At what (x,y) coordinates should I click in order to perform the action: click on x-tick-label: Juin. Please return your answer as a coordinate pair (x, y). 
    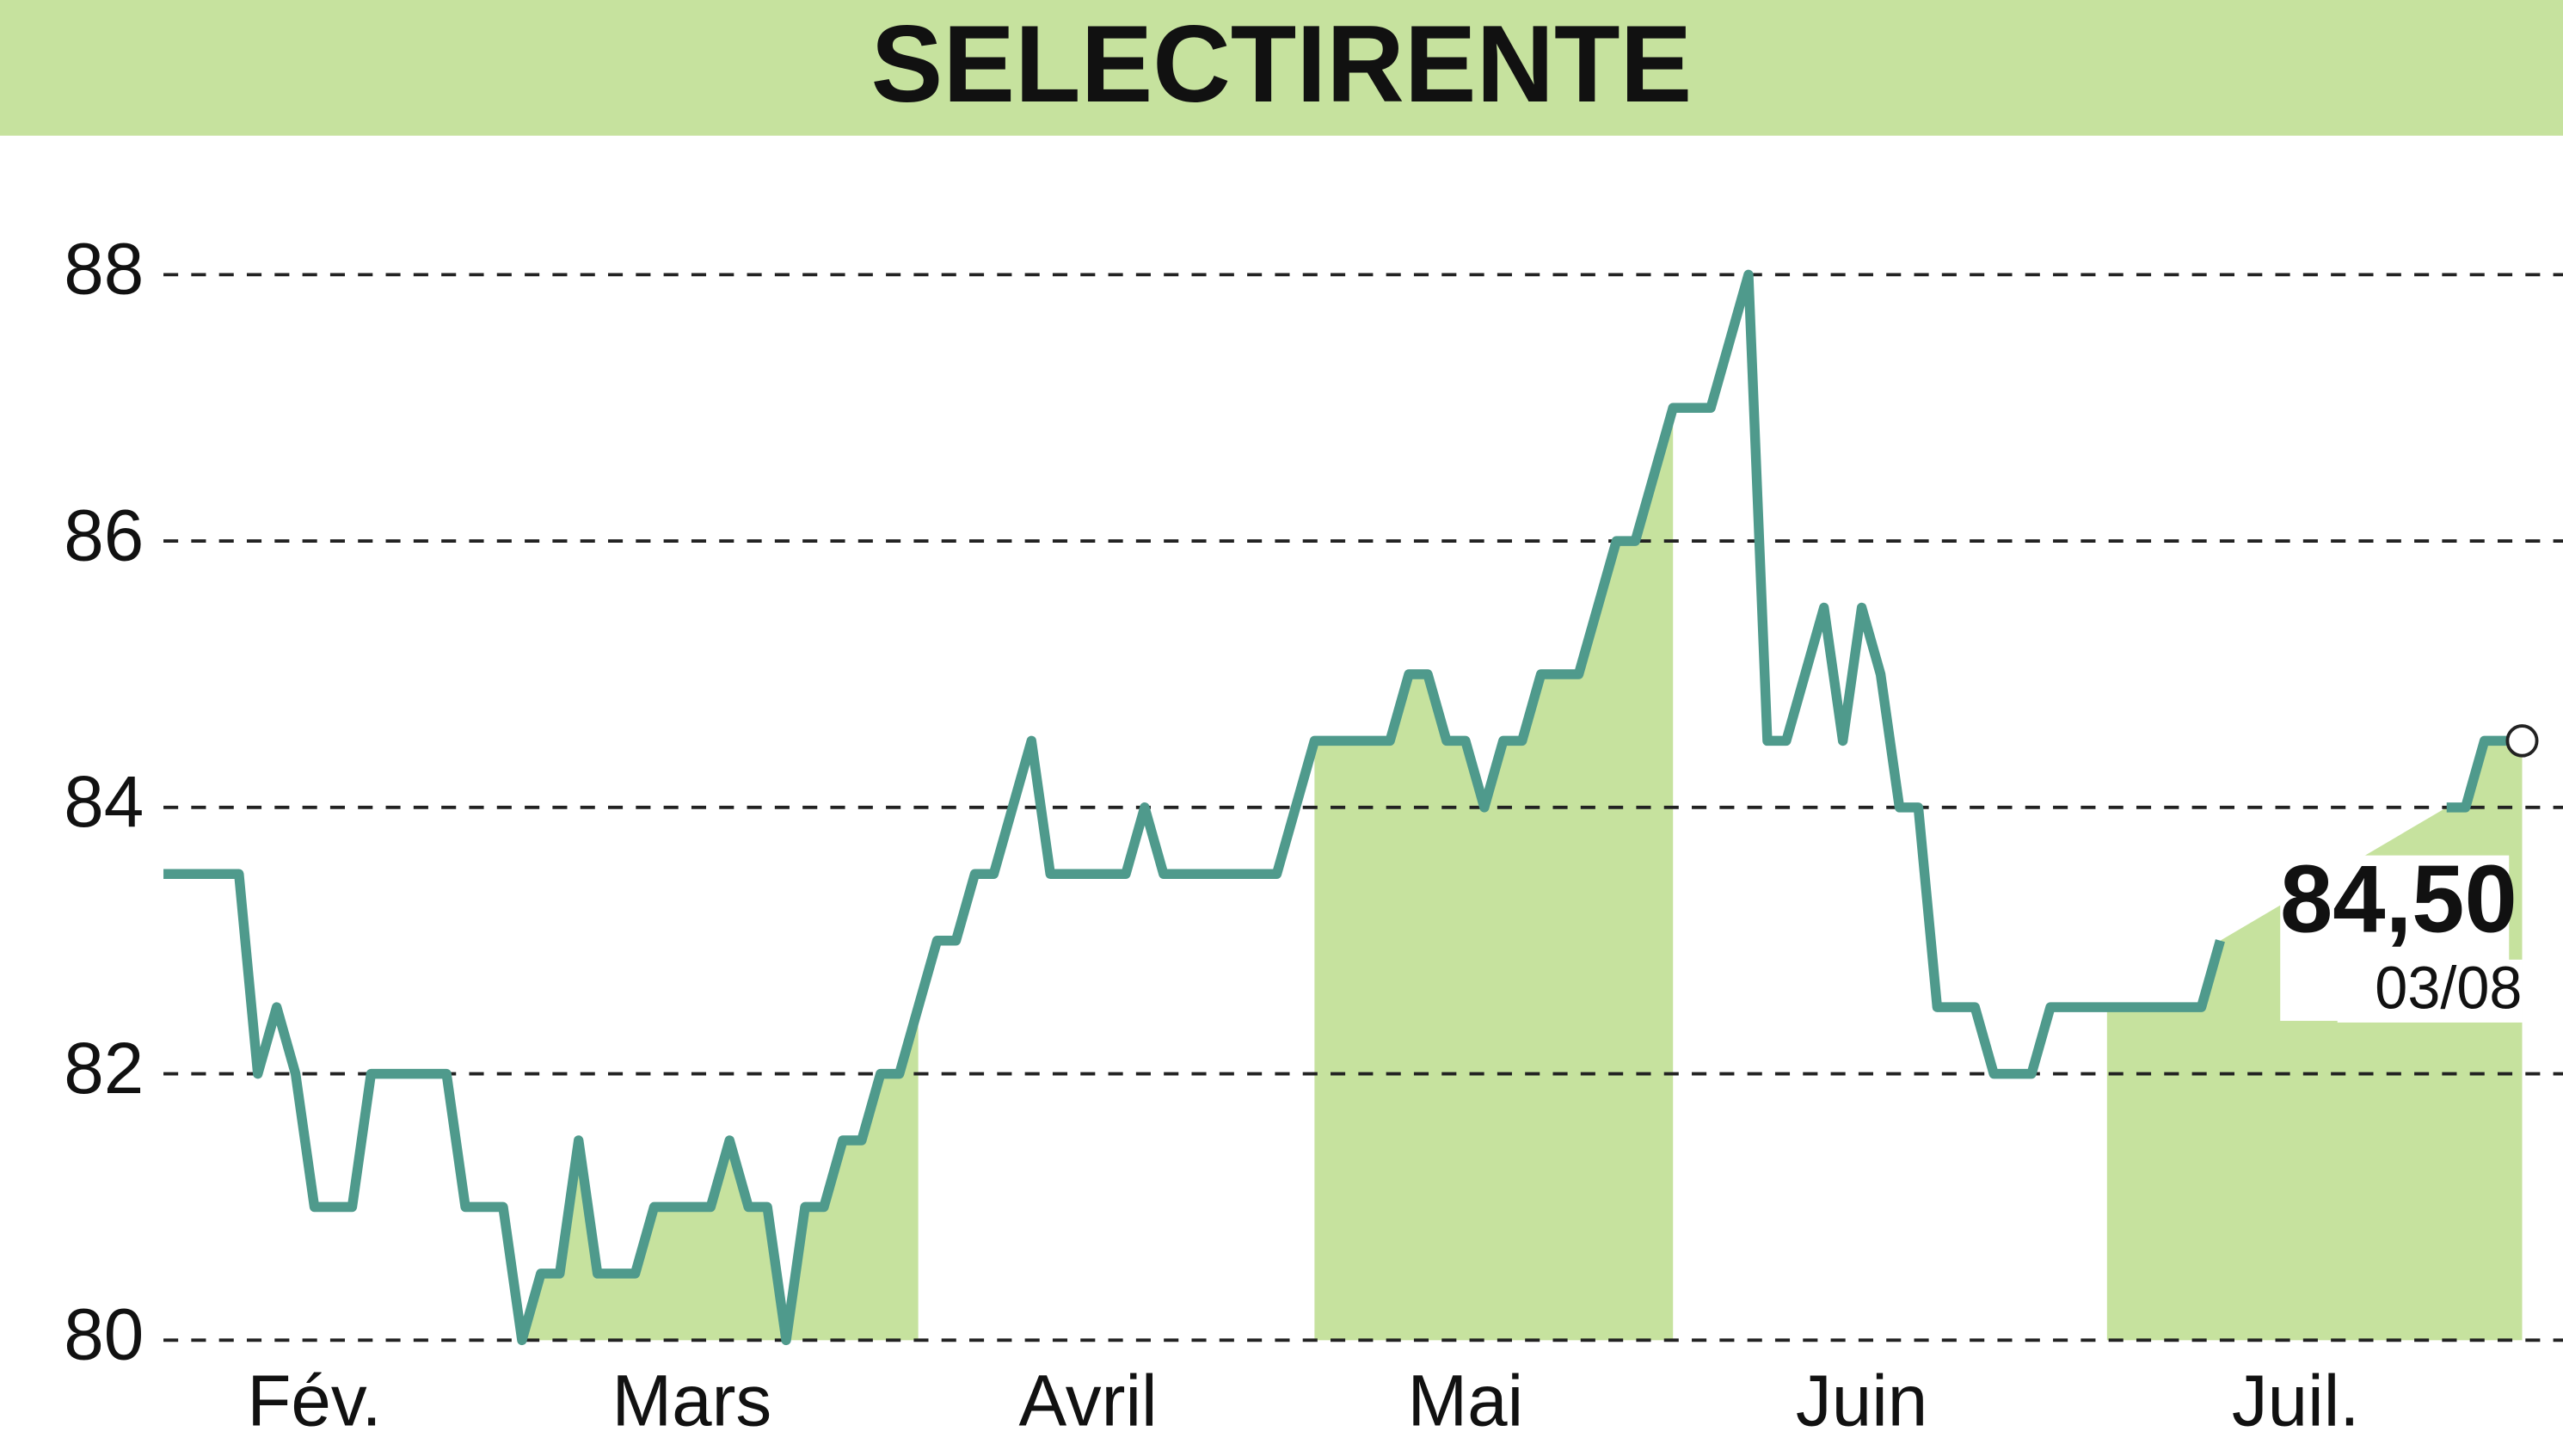
    Looking at the image, I should click on (1861, 1400).